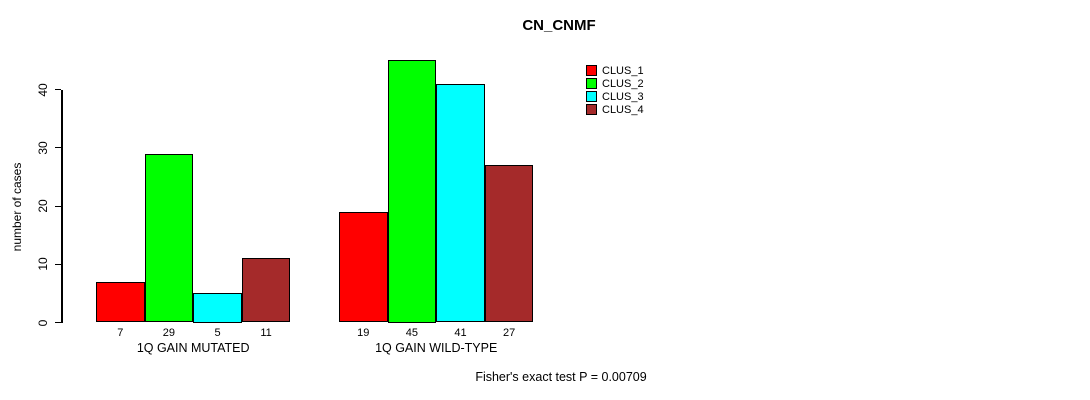 The image size is (1090, 400). What do you see at coordinates (412, 333) in the screenshot?
I see `bar-value-label: 45` at bounding box center [412, 333].